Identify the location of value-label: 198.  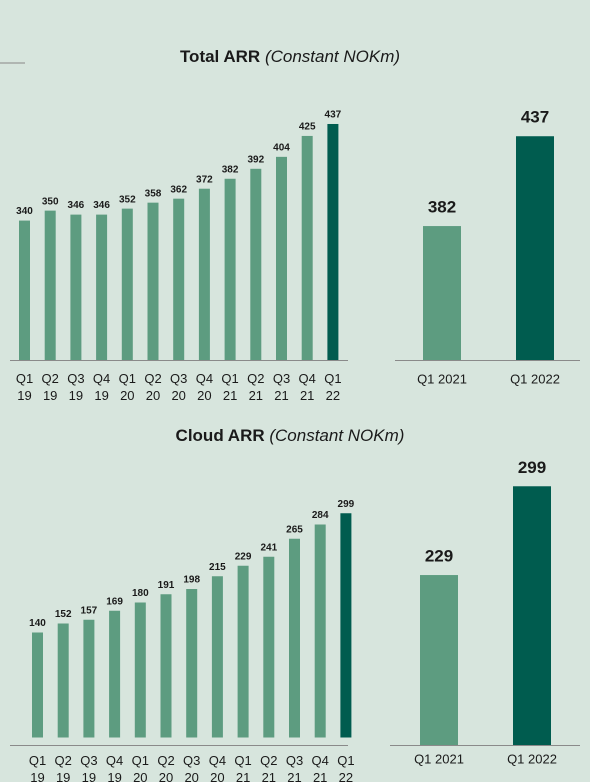
(191, 580).